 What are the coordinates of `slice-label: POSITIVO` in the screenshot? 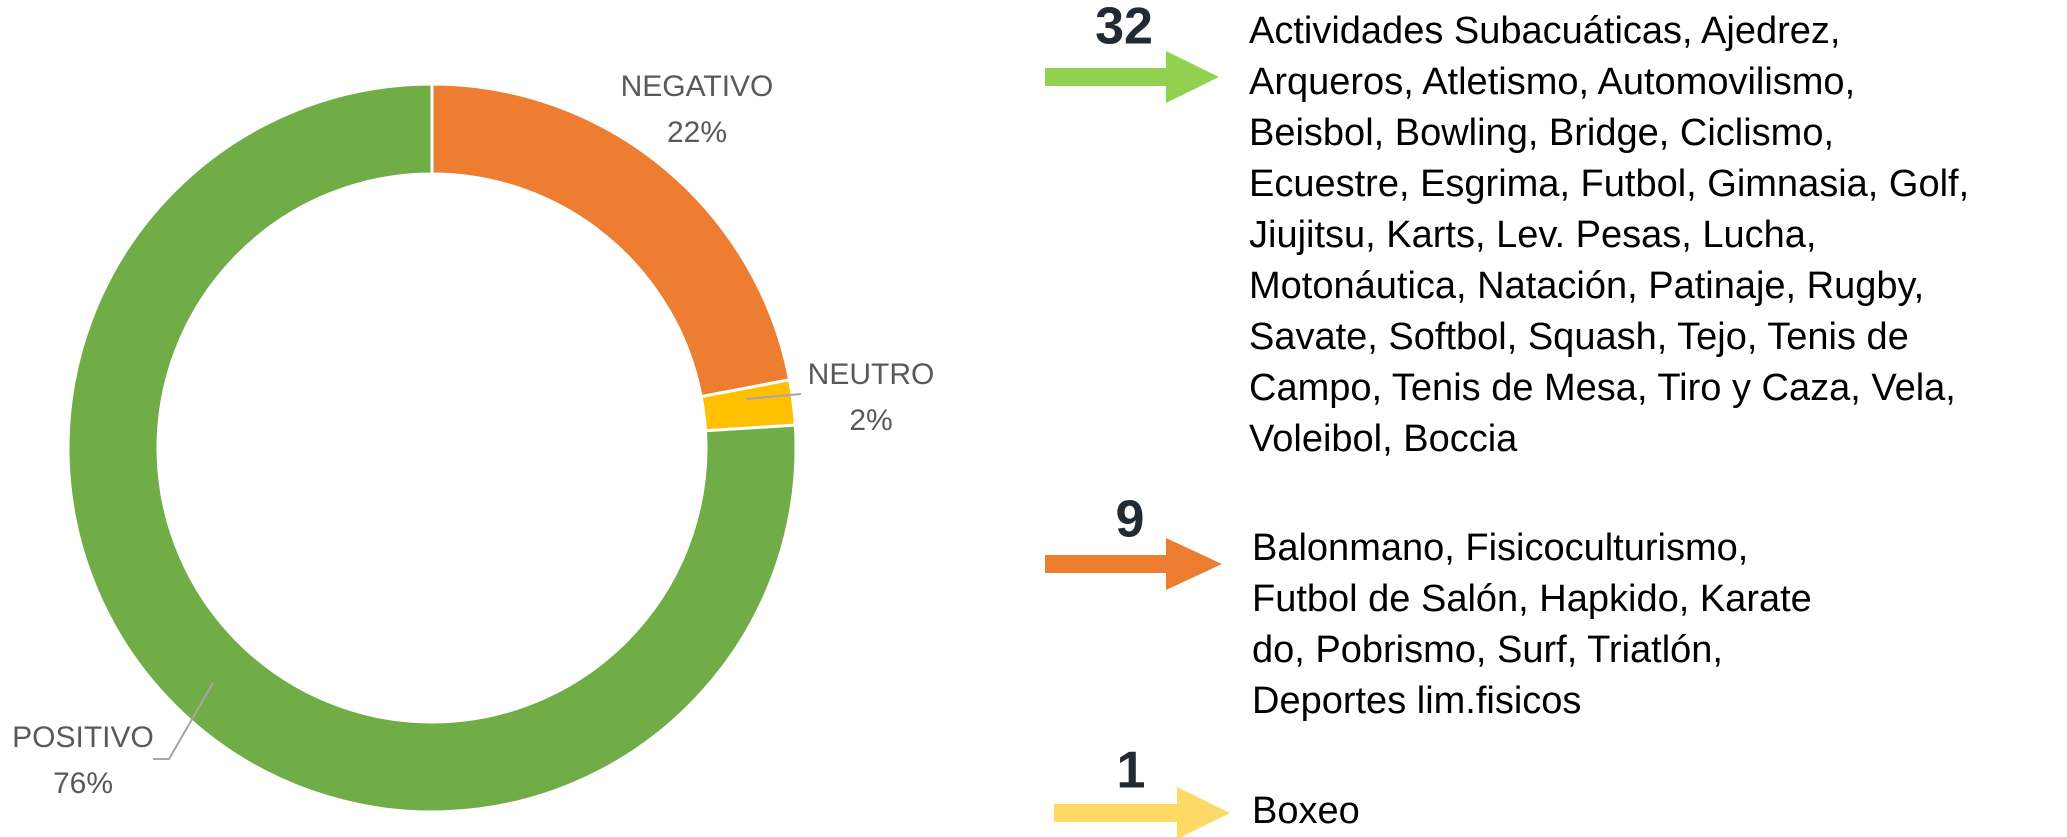 It's located at (83, 737).